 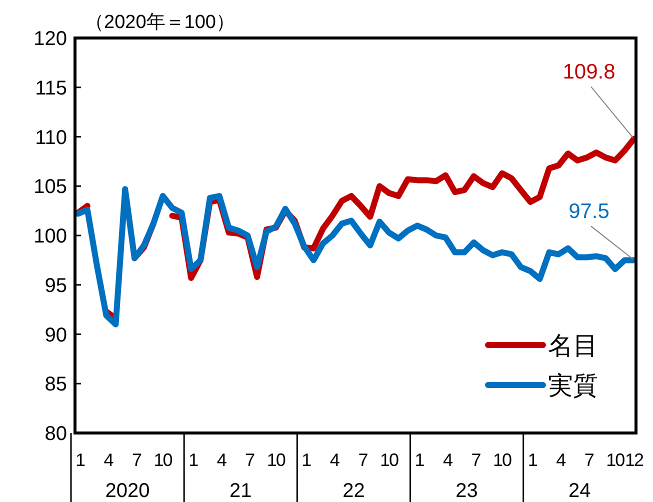 I want to click on text: 22, so click(x=353, y=491).